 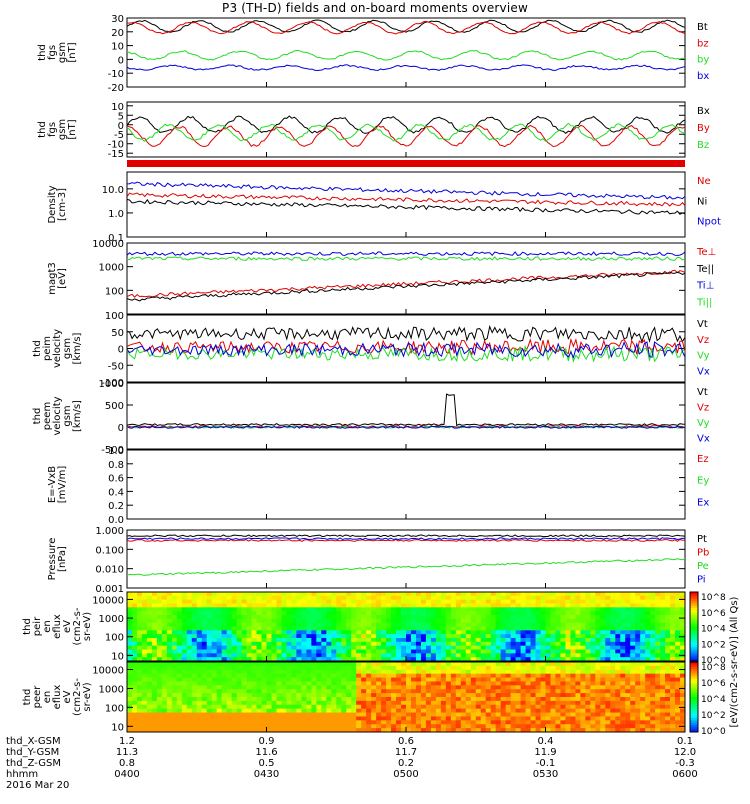 I want to click on footer-value: 0.4, so click(x=546, y=741).